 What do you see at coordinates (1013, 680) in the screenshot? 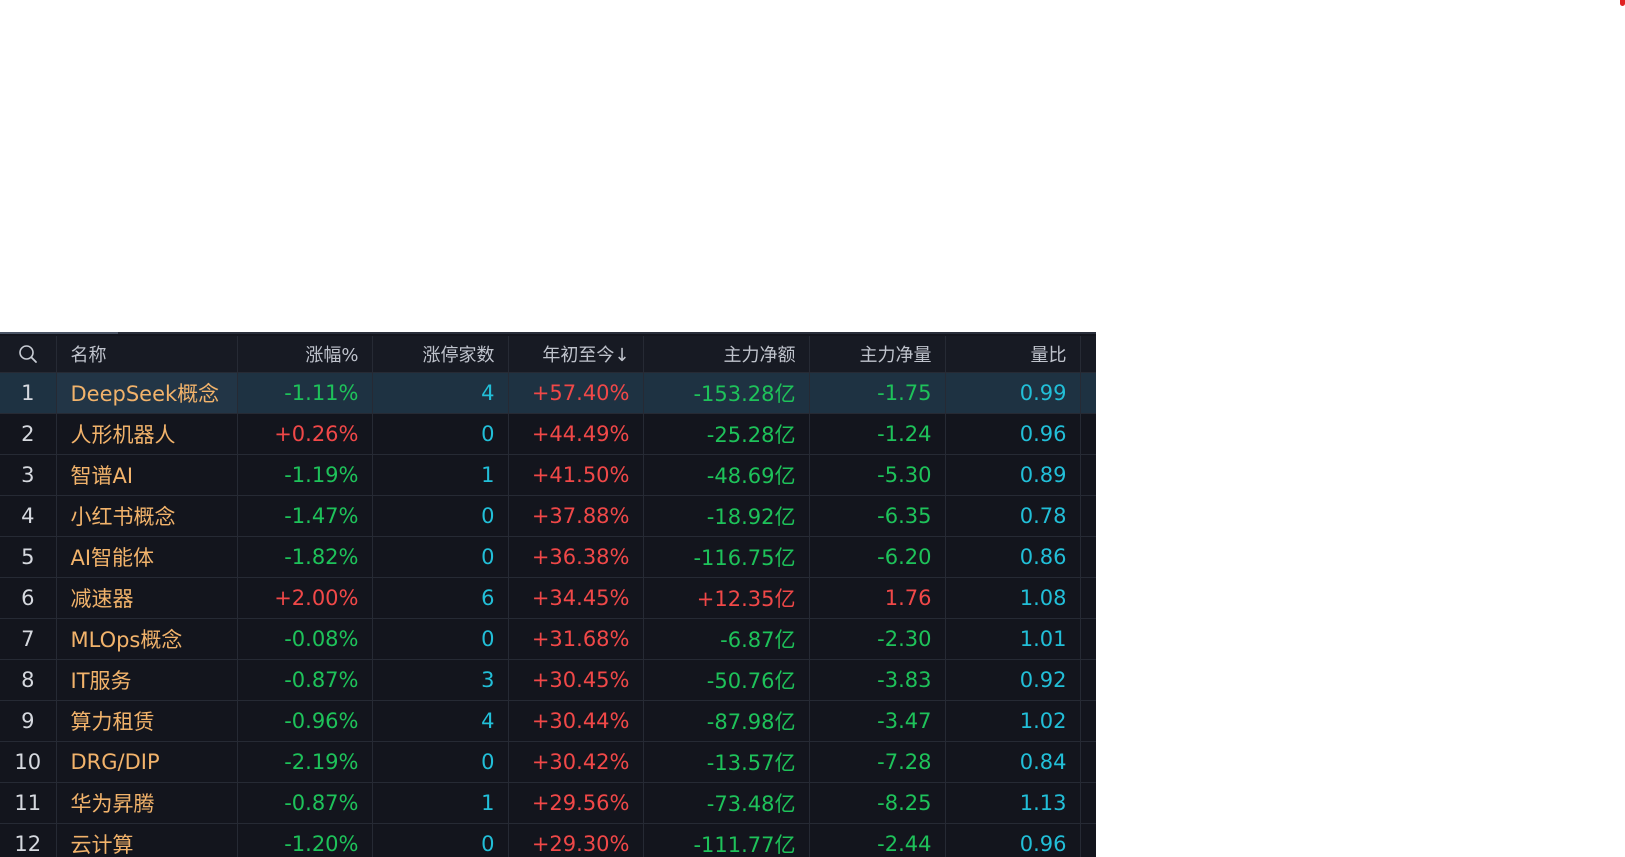
I see `volume-ratio-value: 0.92` at bounding box center [1013, 680].